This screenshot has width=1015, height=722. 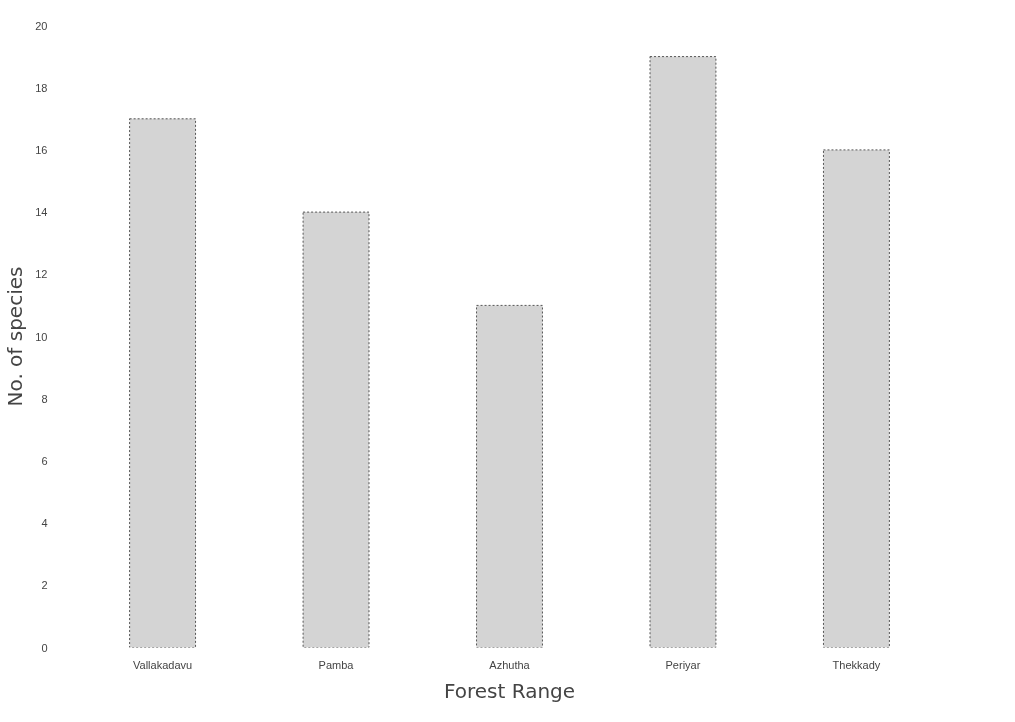 I want to click on y-tick-label: 4, so click(x=44, y=523).